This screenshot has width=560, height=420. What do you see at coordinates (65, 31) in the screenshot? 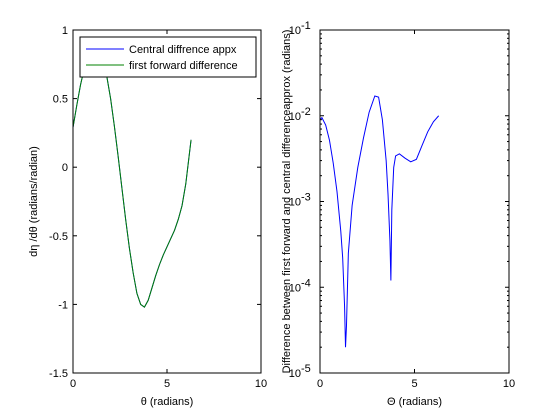
I see `y-tick-label: 1` at bounding box center [65, 31].